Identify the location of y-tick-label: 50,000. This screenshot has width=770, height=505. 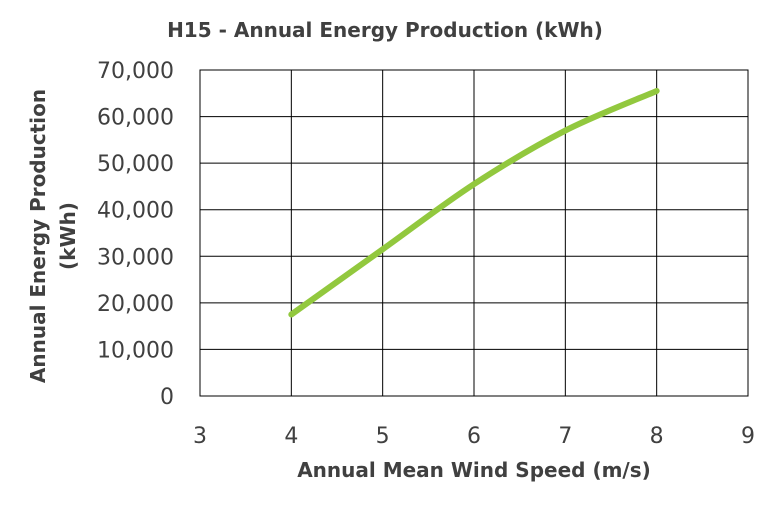
(135, 164).